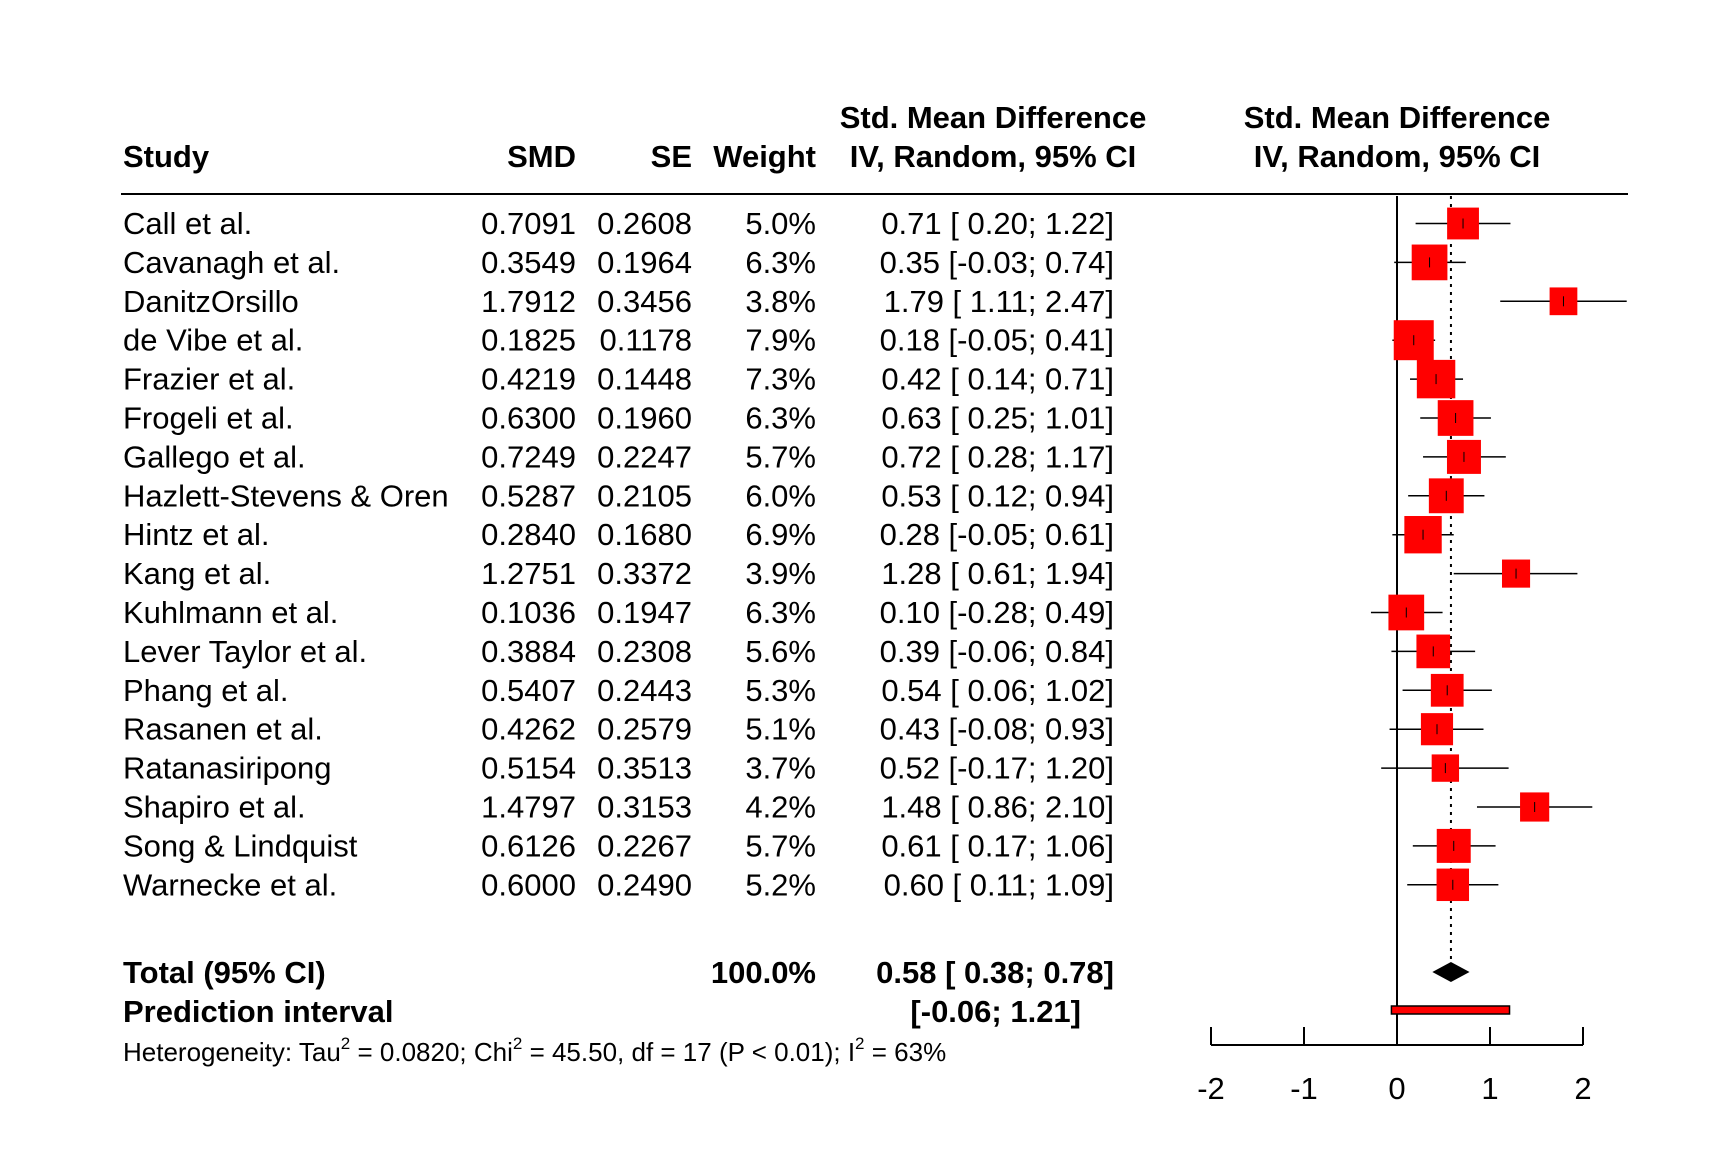 This screenshot has height=1152, width=1728. Describe the element at coordinates (997, 807) in the screenshot. I see `study-ci-text: 1.48 [ 0.86; 2.10]` at that location.